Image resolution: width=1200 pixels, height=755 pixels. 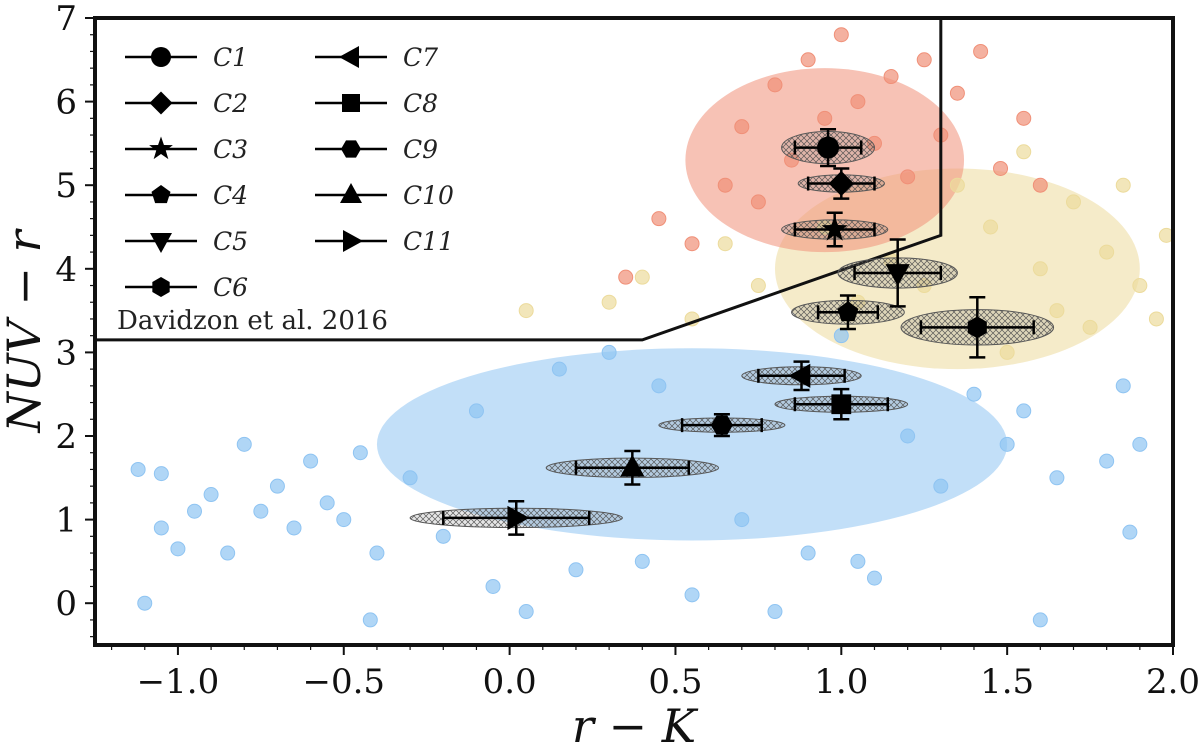 What do you see at coordinates (161, 194) in the screenshot?
I see `legend-marker-c4` at bounding box center [161, 194].